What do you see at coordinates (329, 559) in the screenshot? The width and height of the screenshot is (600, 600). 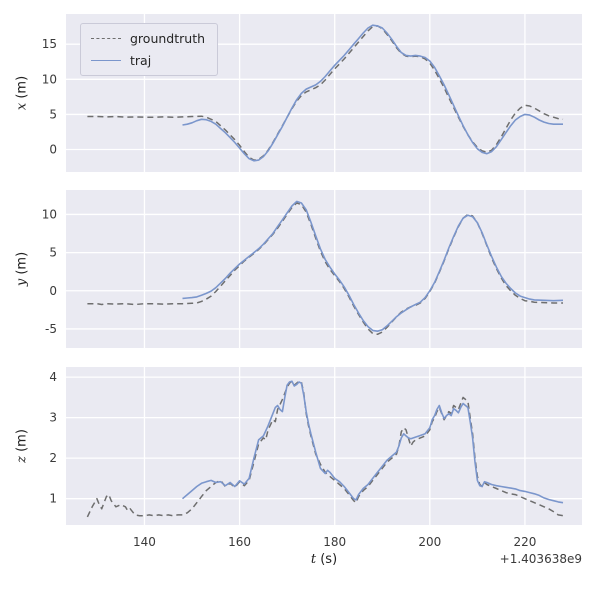 I see `xlabel-unit: (s)` at bounding box center [329, 559].